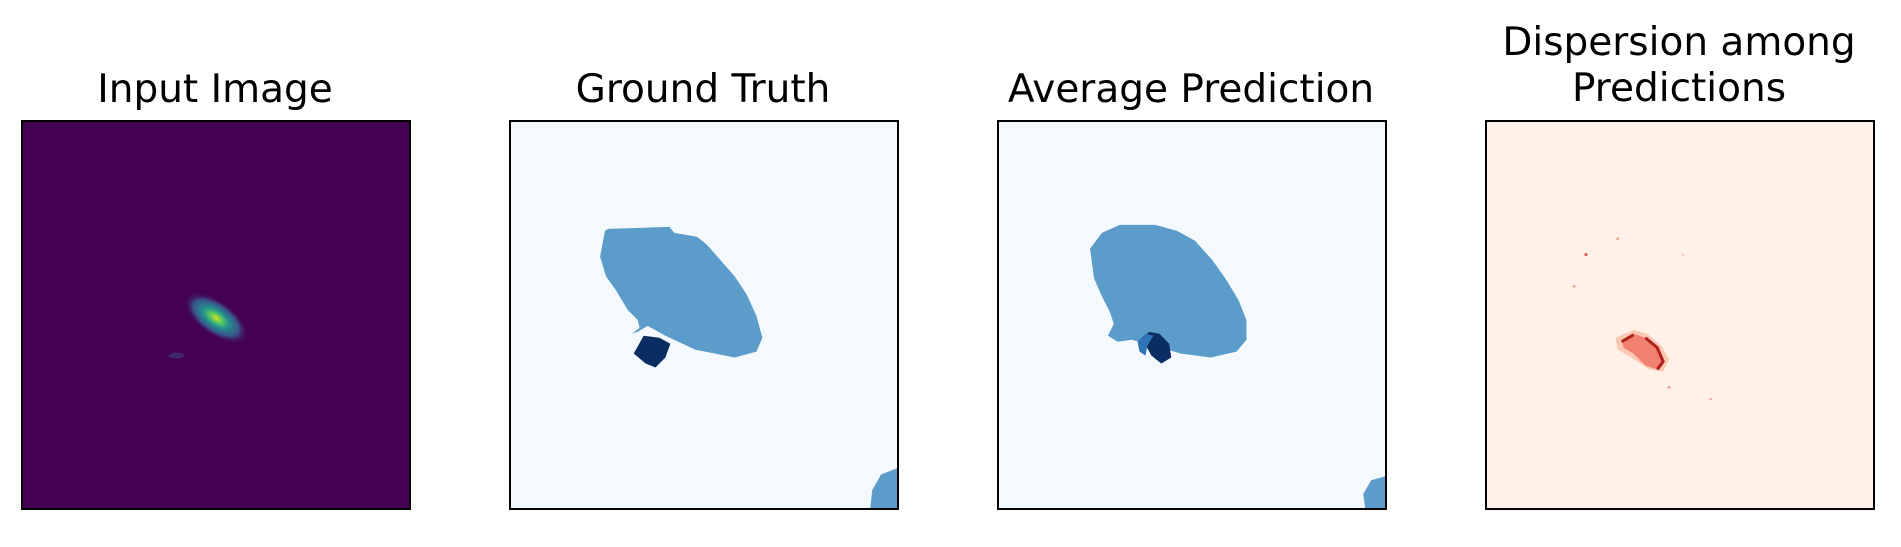 The height and width of the screenshot is (547, 1901). Describe the element at coordinates (216, 318) in the screenshot. I see `galaxy-blob` at that location.